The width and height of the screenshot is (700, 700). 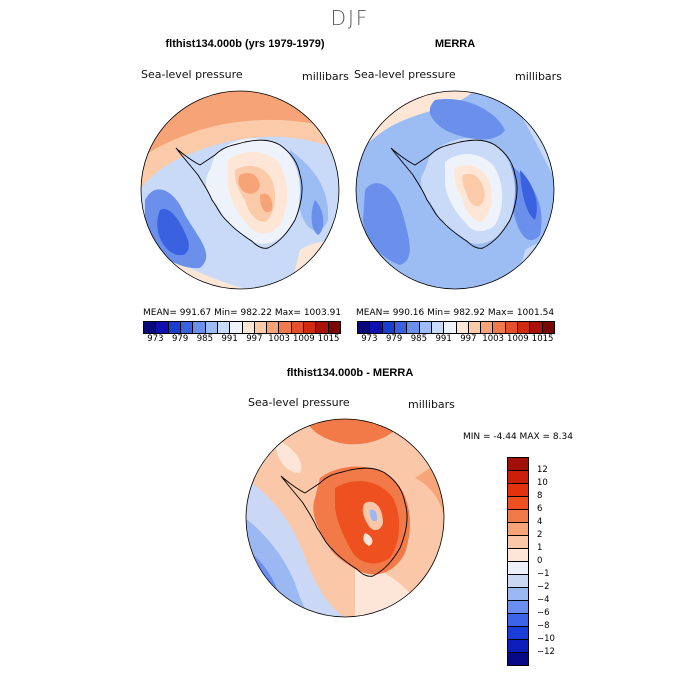 I want to click on diff-colorbar-tick: 0, so click(x=540, y=561).